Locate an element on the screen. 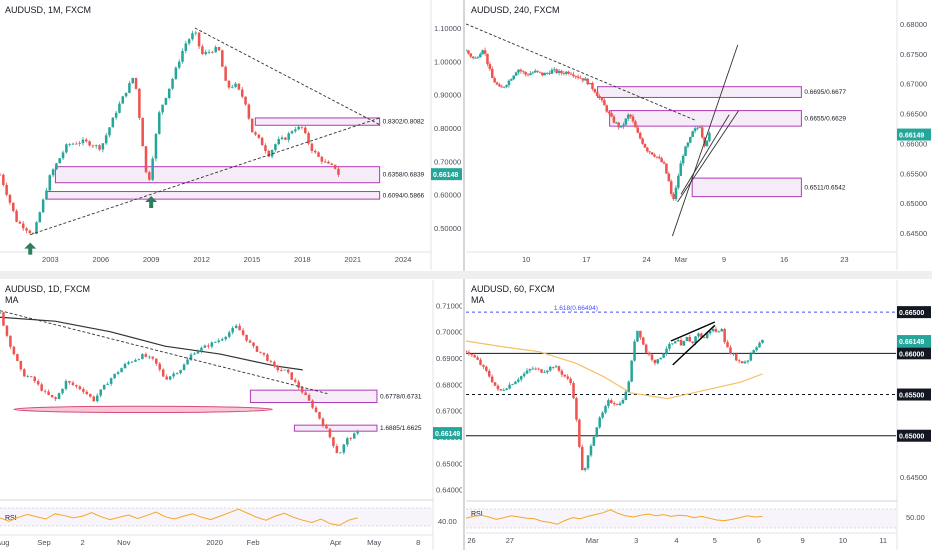  price-badge is located at coordinates (447, 433).